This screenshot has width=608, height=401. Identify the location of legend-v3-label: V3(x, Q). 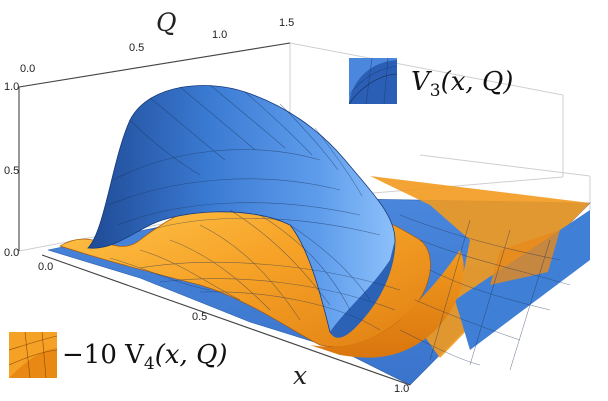
(462, 84).